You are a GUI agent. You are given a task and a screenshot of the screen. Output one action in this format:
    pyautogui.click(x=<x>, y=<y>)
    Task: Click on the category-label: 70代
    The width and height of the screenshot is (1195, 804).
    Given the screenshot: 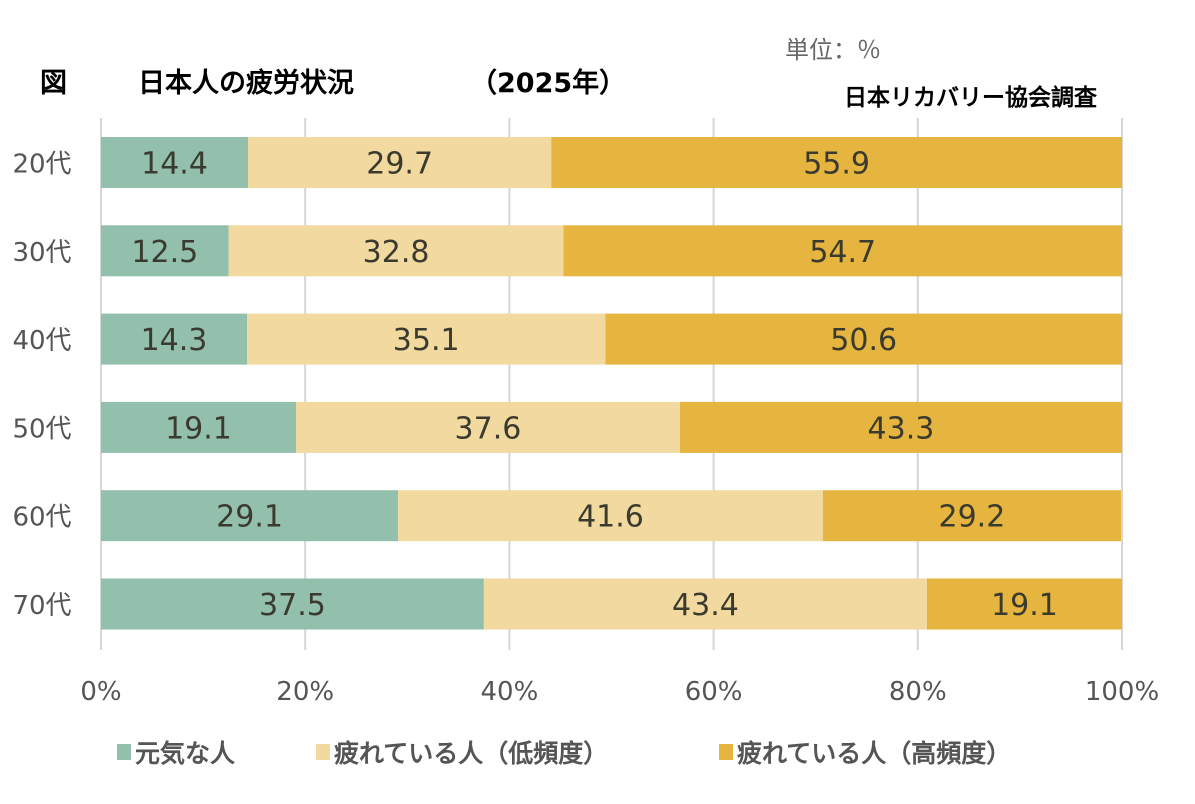 What is the action you would take?
    pyautogui.click(x=41, y=606)
    